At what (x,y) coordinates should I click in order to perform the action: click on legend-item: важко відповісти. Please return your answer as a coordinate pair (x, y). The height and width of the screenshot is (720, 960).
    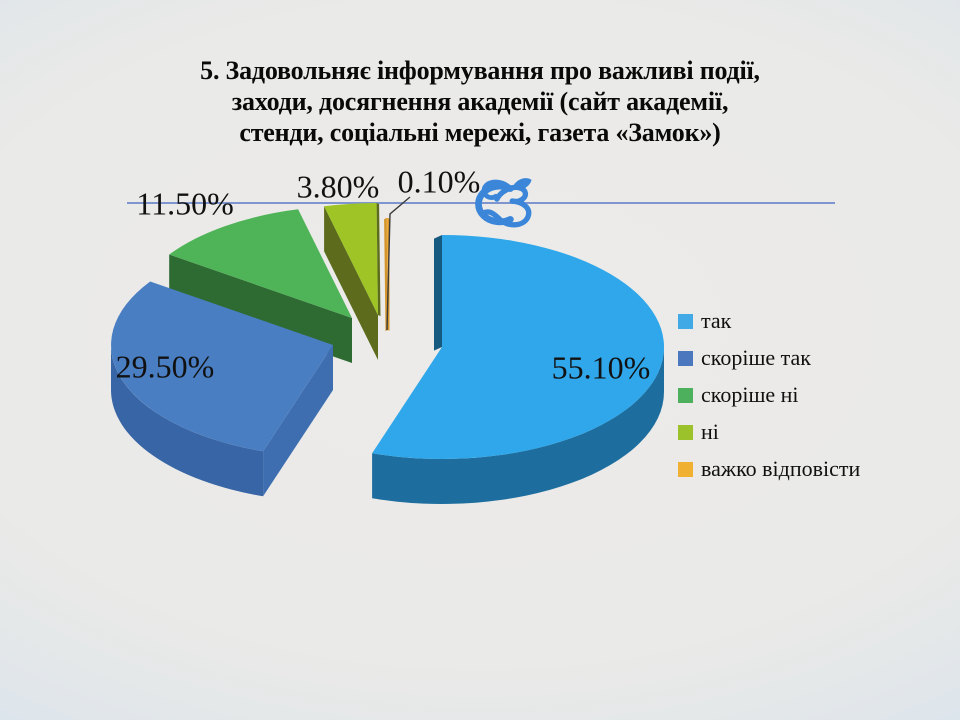
    Looking at the image, I should click on (769, 468).